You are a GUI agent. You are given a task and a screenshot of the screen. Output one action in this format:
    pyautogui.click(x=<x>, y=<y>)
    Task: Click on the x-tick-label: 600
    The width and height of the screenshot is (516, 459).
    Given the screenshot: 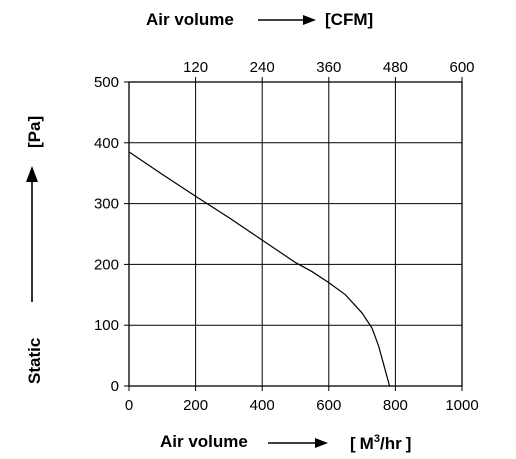 What is the action you would take?
    pyautogui.click(x=328, y=405)
    